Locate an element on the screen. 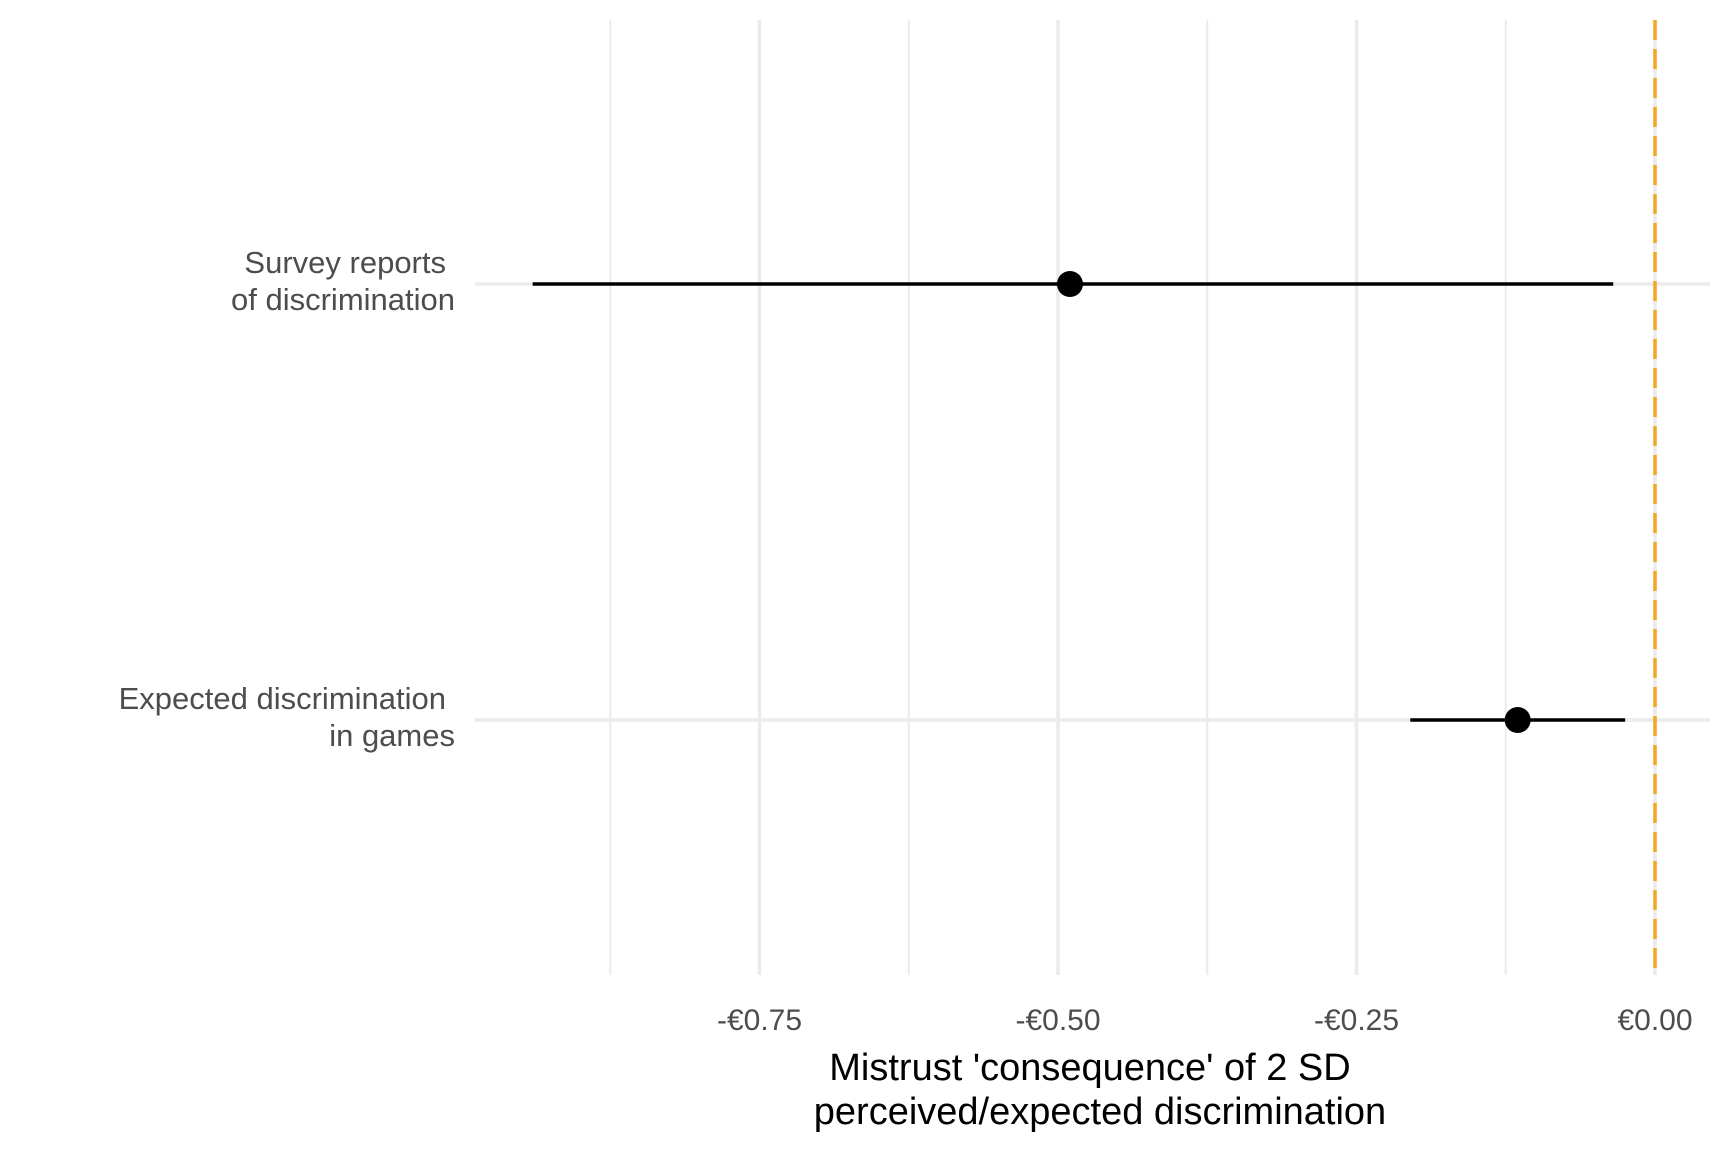 The width and height of the screenshot is (1728, 1152). x-tick-label: -€0.50 is located at coordinates (1057, 1020).